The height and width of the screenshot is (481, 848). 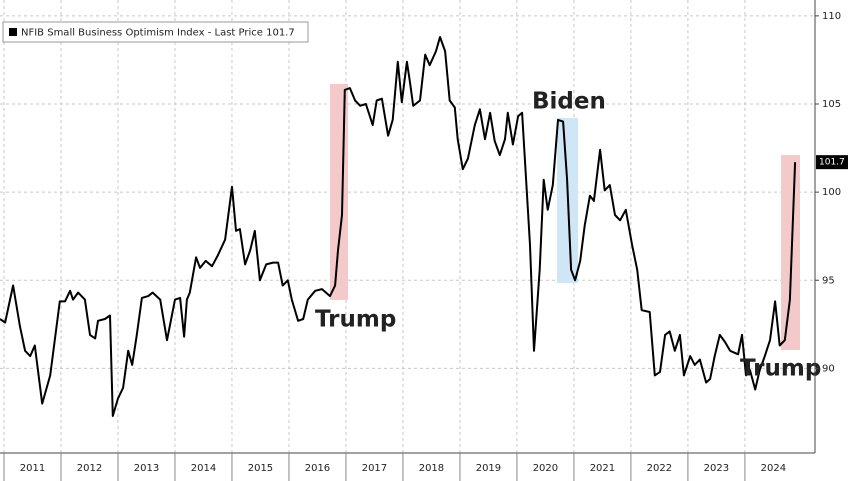 I want to click on x-tick-label: 2015, so click(x=260, y=468).